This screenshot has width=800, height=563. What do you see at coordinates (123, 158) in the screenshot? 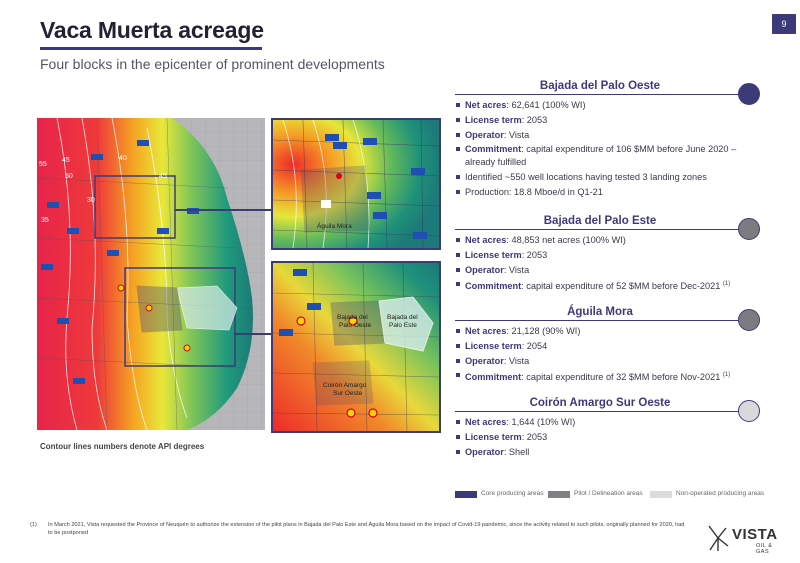
I see `contour-label: 40` at bounding box center [123, 158].